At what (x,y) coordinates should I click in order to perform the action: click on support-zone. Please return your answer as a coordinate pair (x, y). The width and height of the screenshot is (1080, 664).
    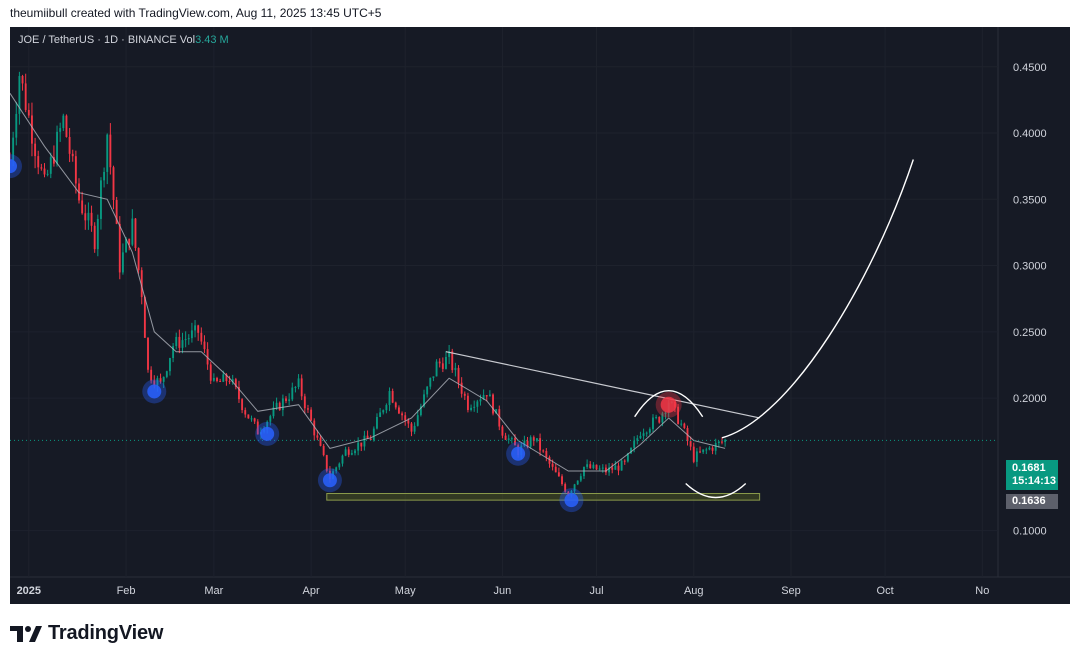
    Looking at the image, I should click on (543, 497).